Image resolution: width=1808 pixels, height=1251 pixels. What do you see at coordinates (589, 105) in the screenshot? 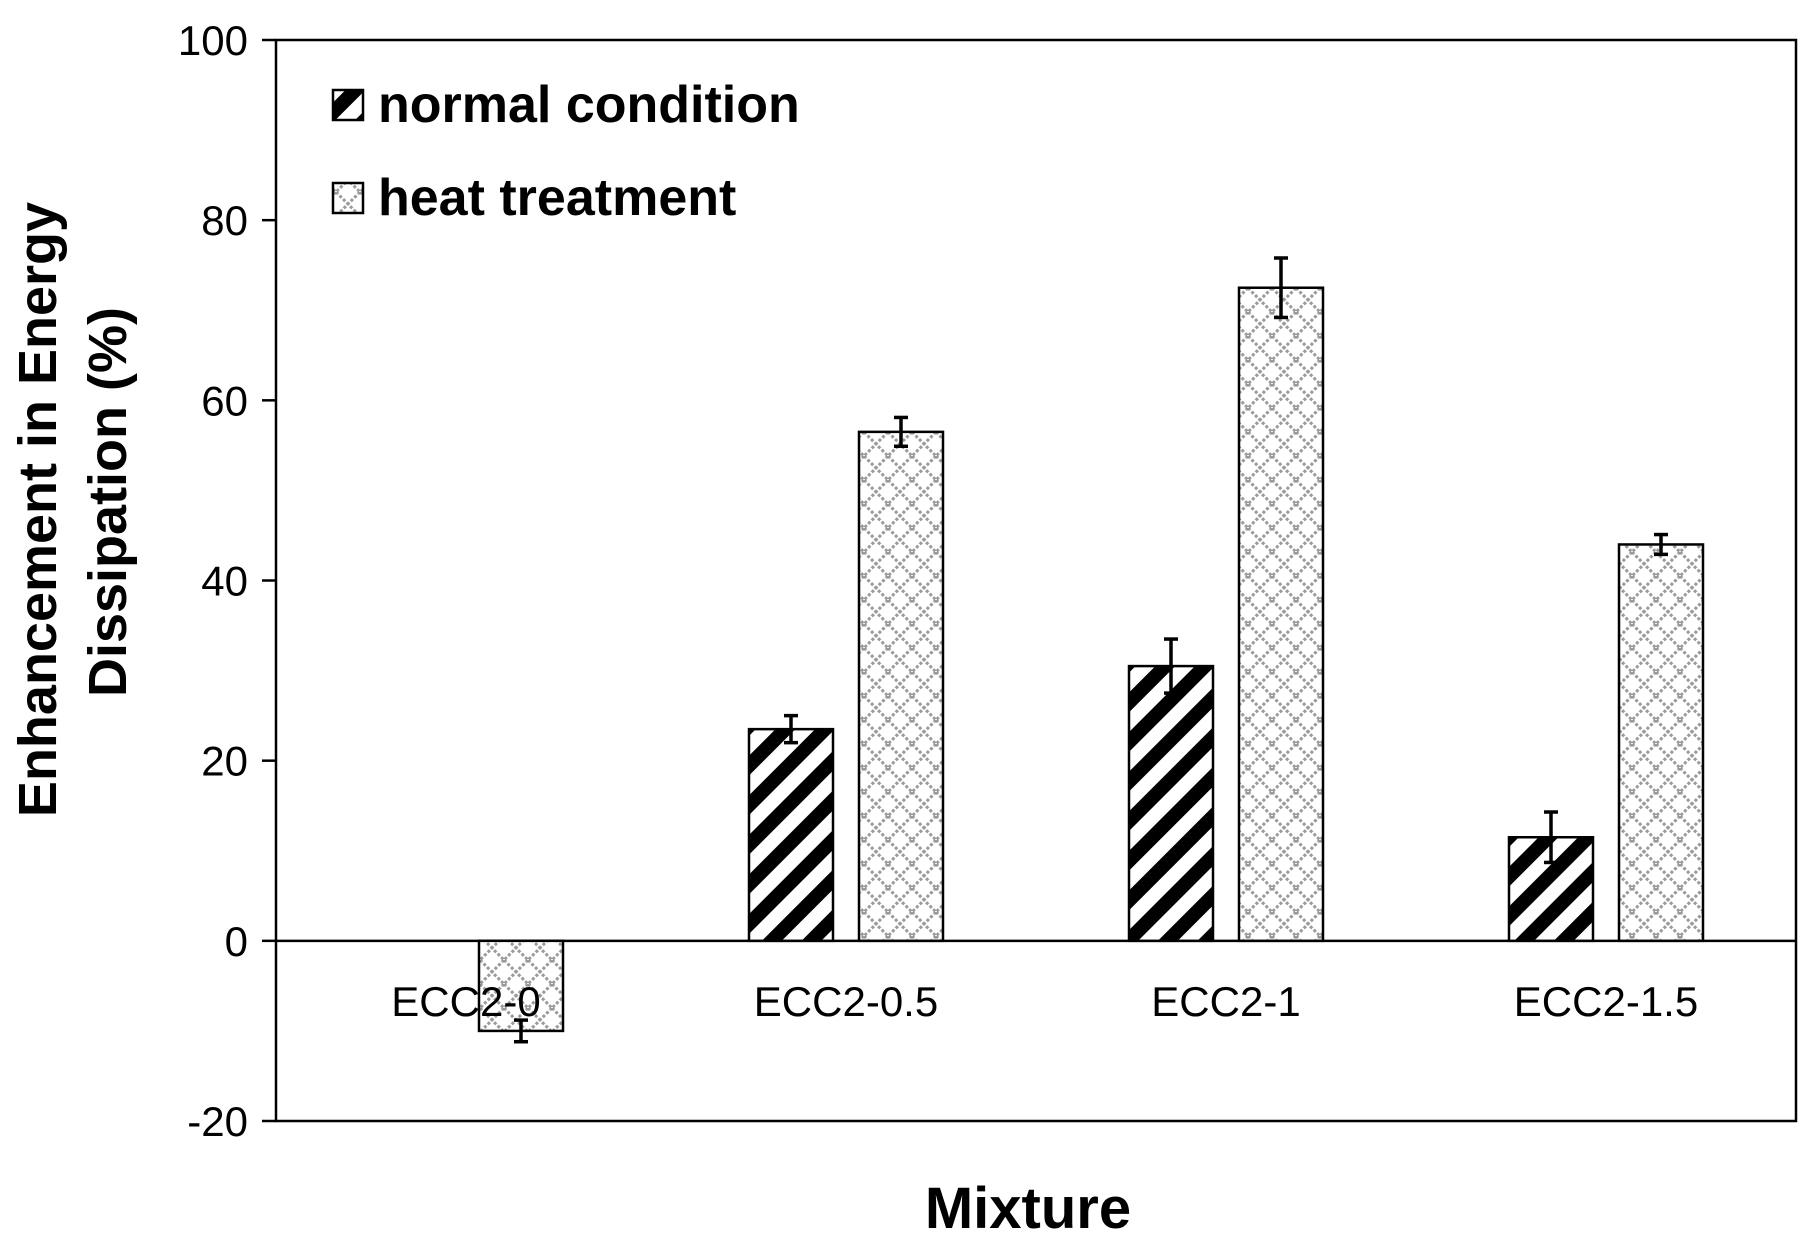
I see `legend-label-normal-condition: normal condition` at bounding box center [589, 105].